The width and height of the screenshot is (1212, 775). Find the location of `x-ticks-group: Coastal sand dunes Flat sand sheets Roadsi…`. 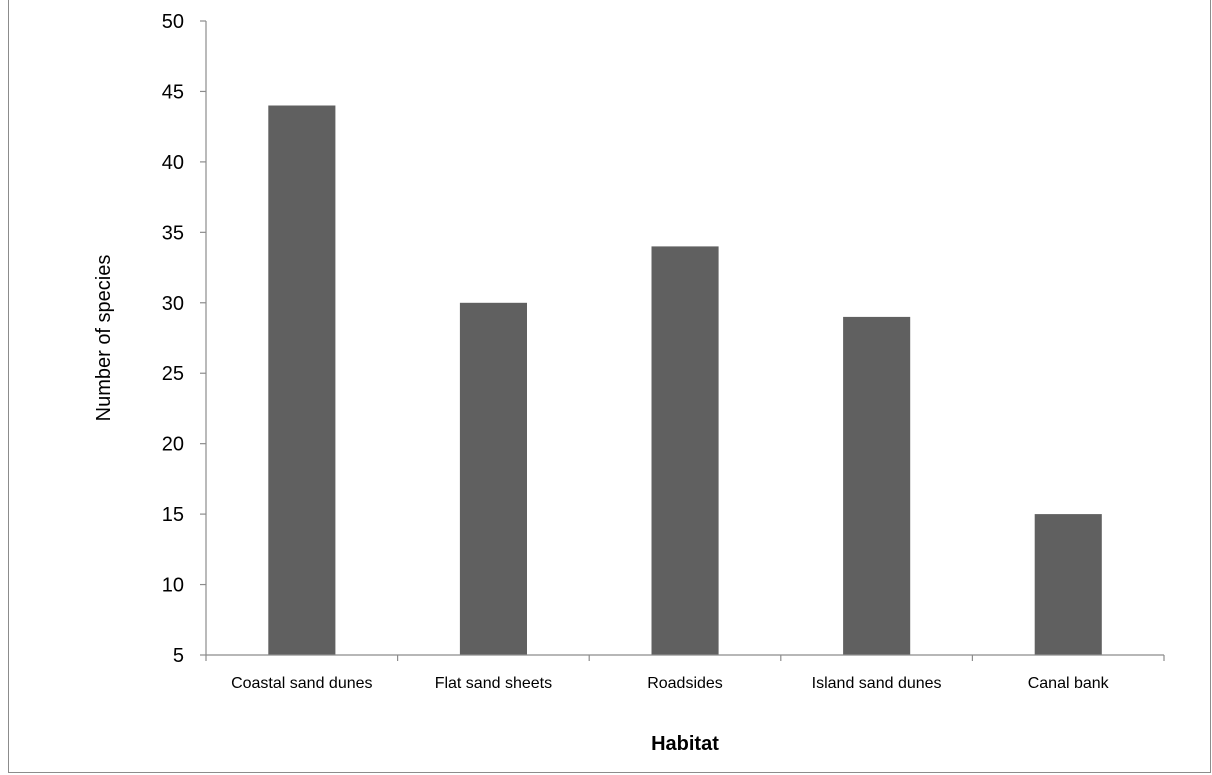

x-ticks-group: Coastal sand dunes Flat sand sheets Roadsi… is located at coordinates (685, 673).